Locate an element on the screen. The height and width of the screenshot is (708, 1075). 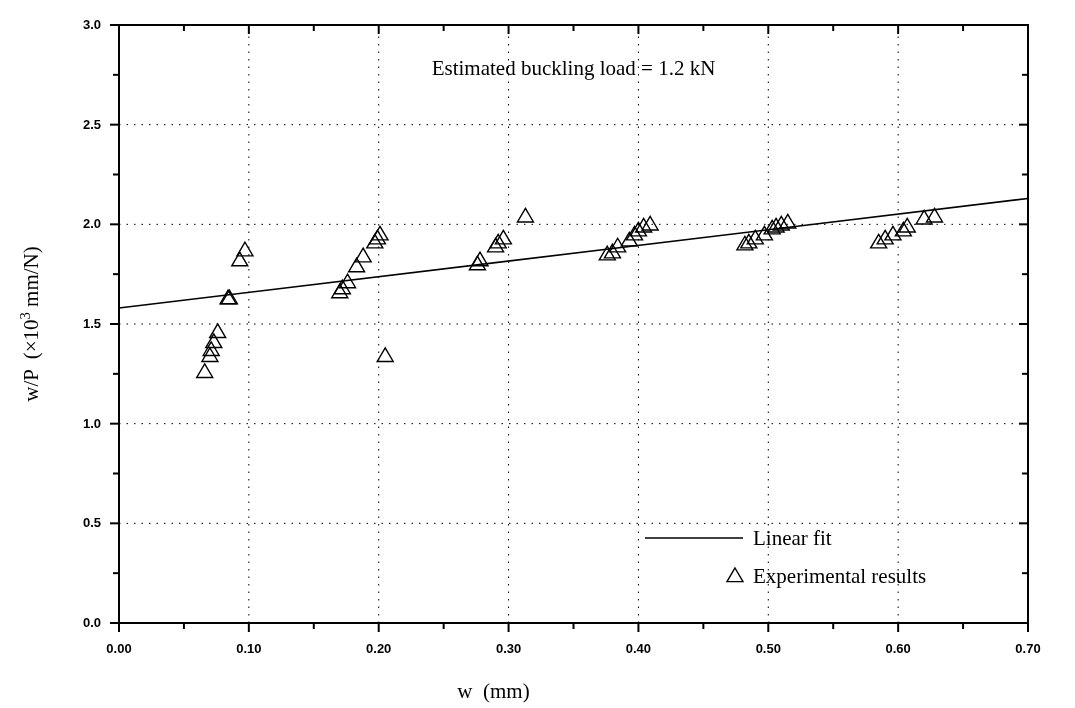
x-tick-label: 0.50 is located at coordinates (768, 648).